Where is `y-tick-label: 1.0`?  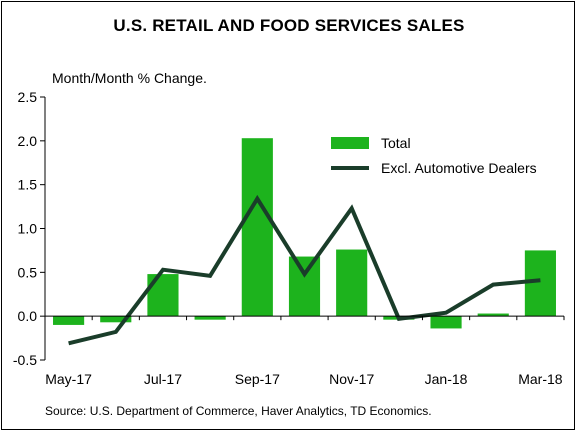
y-tick-label: 1.0 is located at coordinates (28, 229).